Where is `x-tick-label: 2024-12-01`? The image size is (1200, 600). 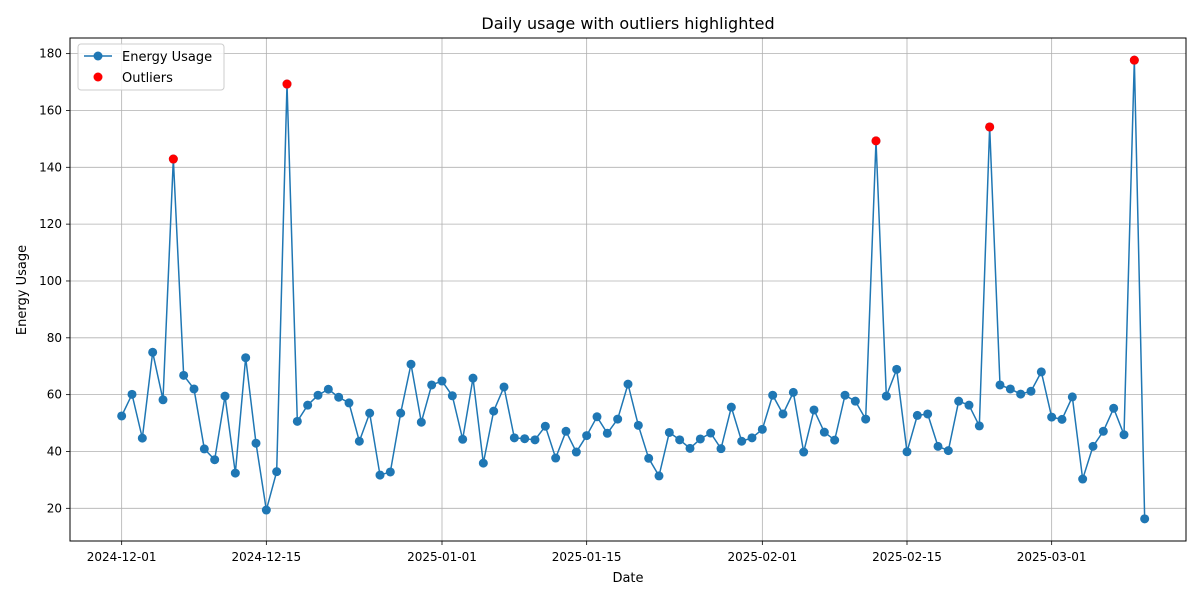 x-tick-label: 2024-12-01 is located at coordinates (122, 557).